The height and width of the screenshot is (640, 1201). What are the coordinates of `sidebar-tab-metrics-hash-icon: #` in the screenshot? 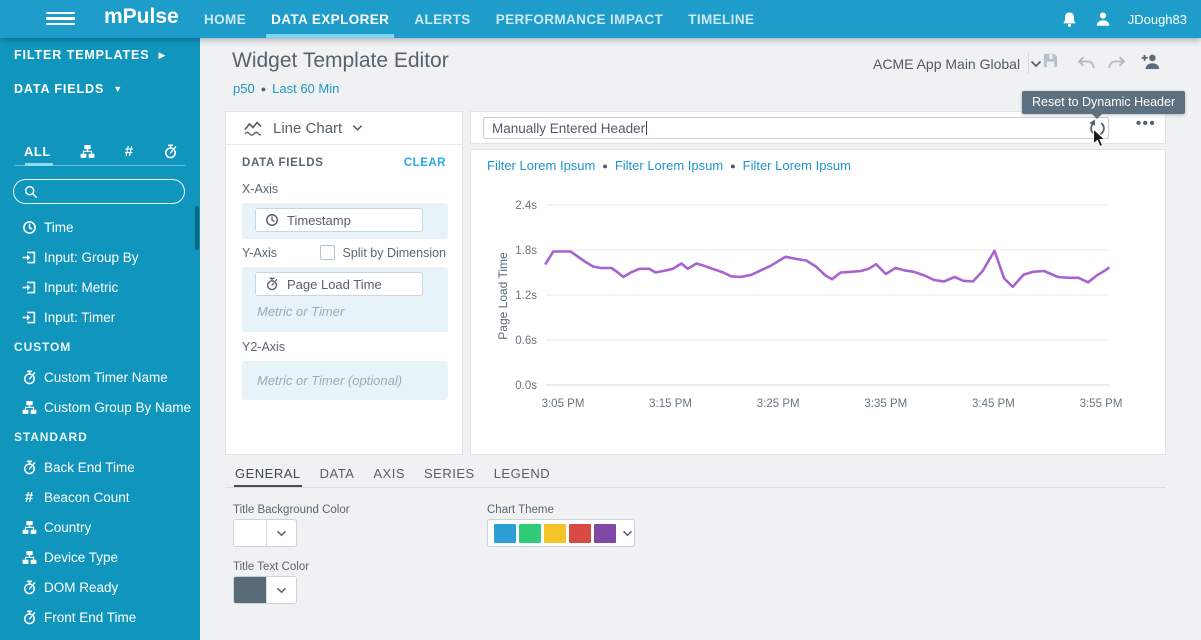 It's located at (129, 151).